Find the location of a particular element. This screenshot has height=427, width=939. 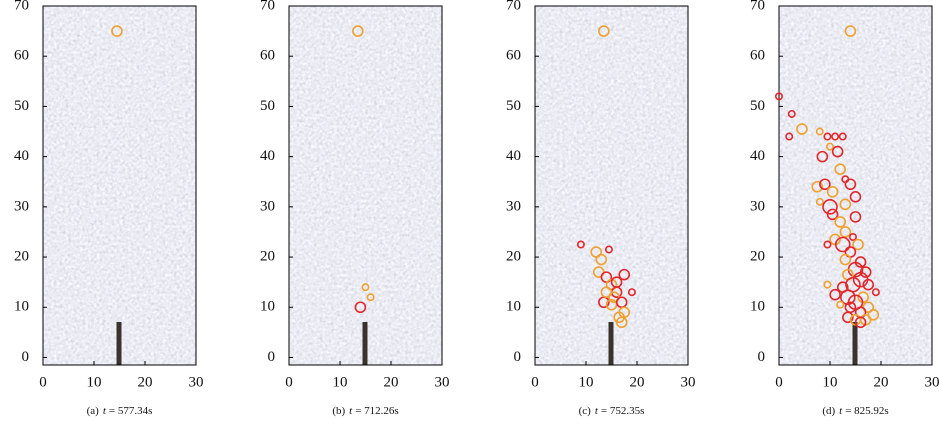

caption-label: (c) is located at coordinates (585, 411).